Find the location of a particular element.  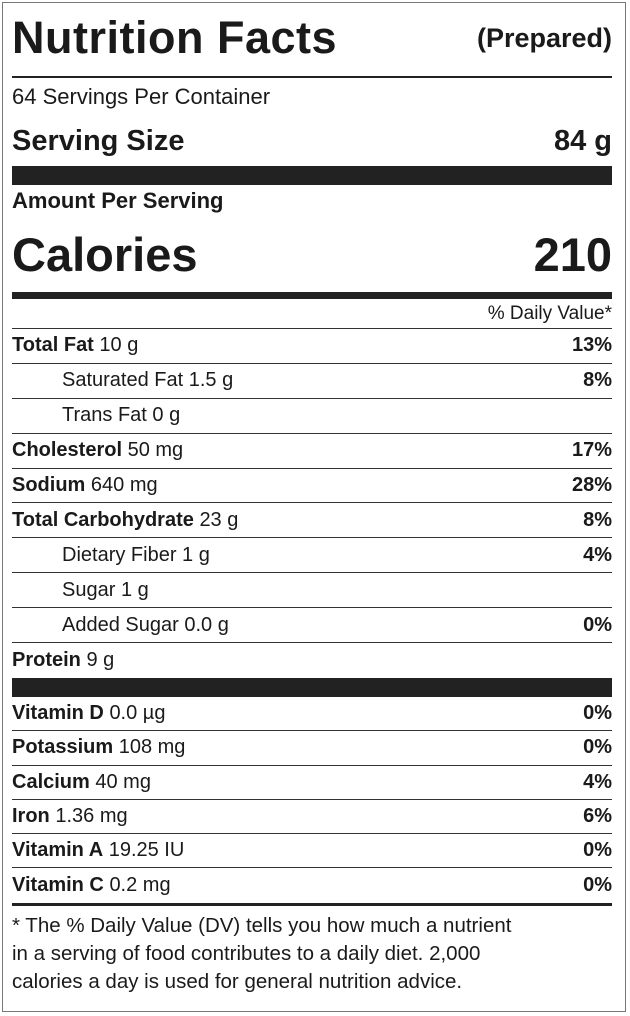

nutrient: Total Fat 10 g is located at coordinates (75, 345).